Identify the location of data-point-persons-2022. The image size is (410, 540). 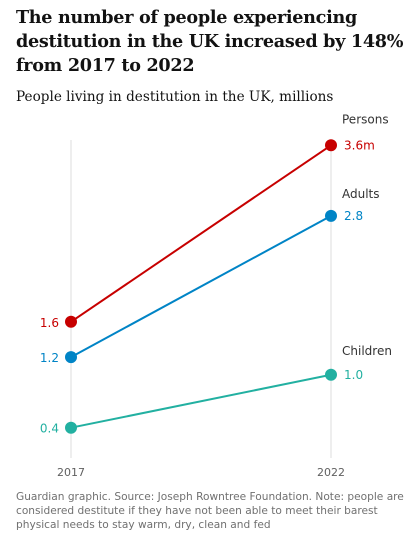
(331, 145).